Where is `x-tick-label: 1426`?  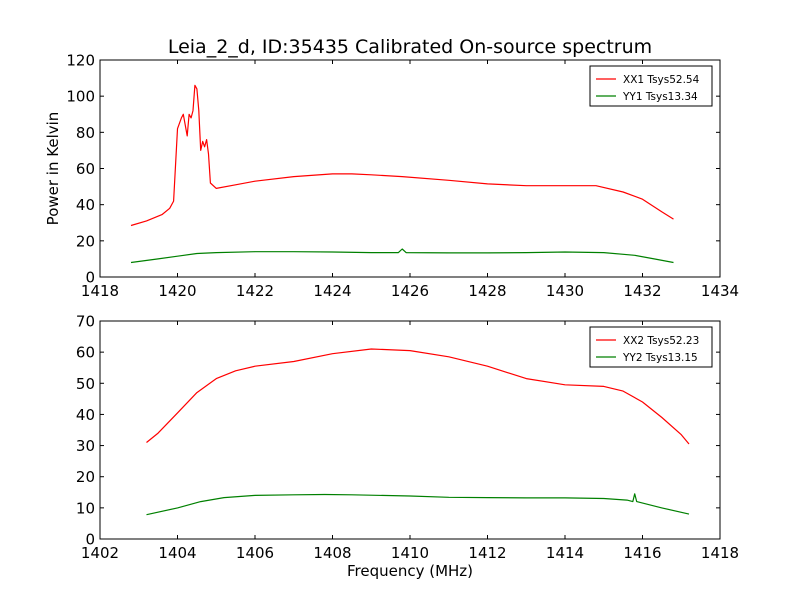
x-tick-label: 1426 is located at coordinates (410, 291).